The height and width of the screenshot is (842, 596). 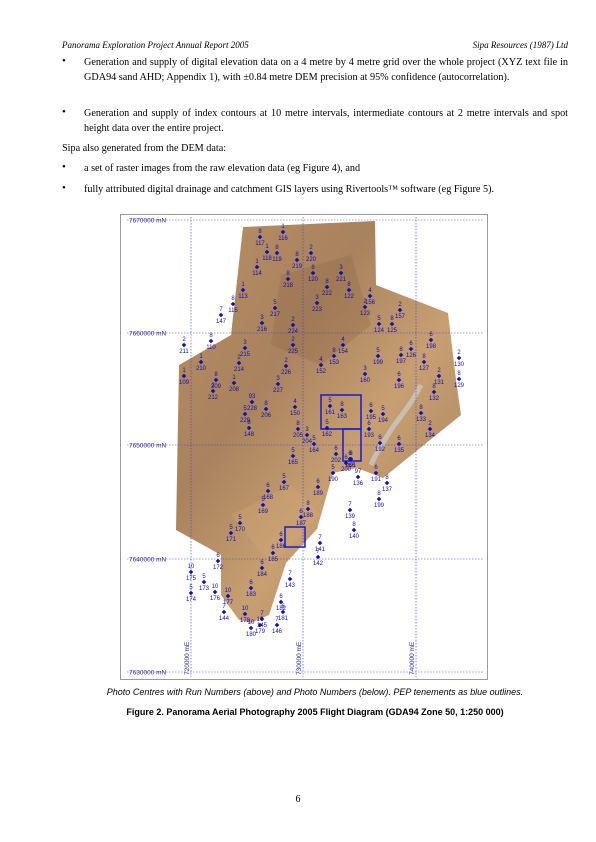 I want to click on photo-number-label: 219, so click(x=297, y=267).